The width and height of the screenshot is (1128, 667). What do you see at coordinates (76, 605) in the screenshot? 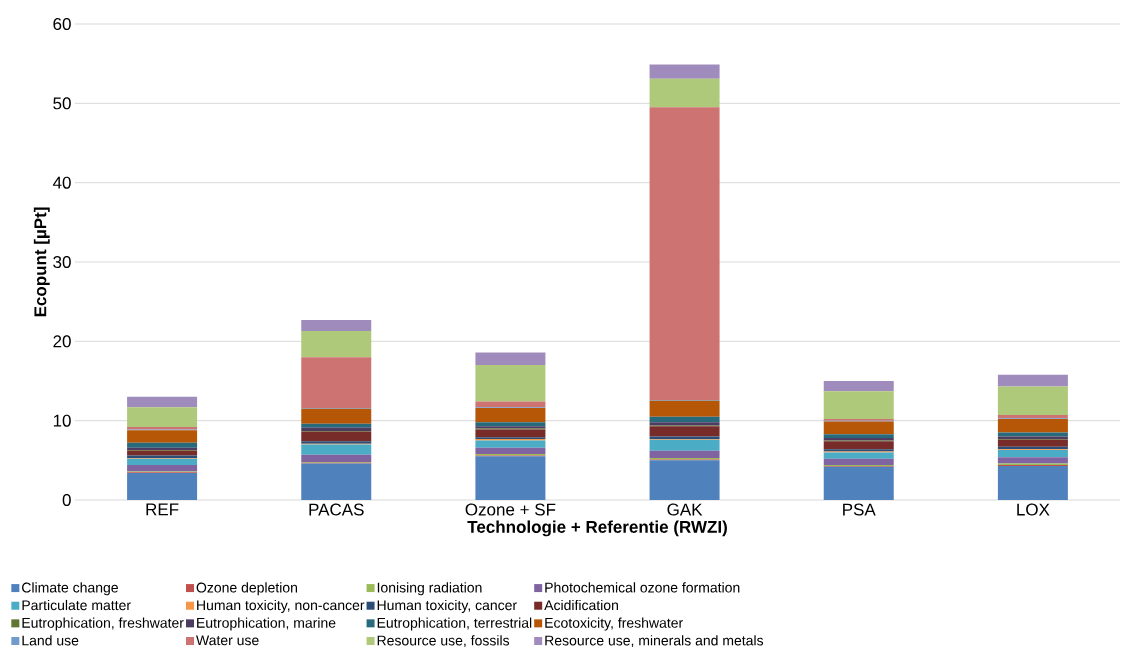
I see `legend-label: Particulate matter` at bounding box center [76, 605].